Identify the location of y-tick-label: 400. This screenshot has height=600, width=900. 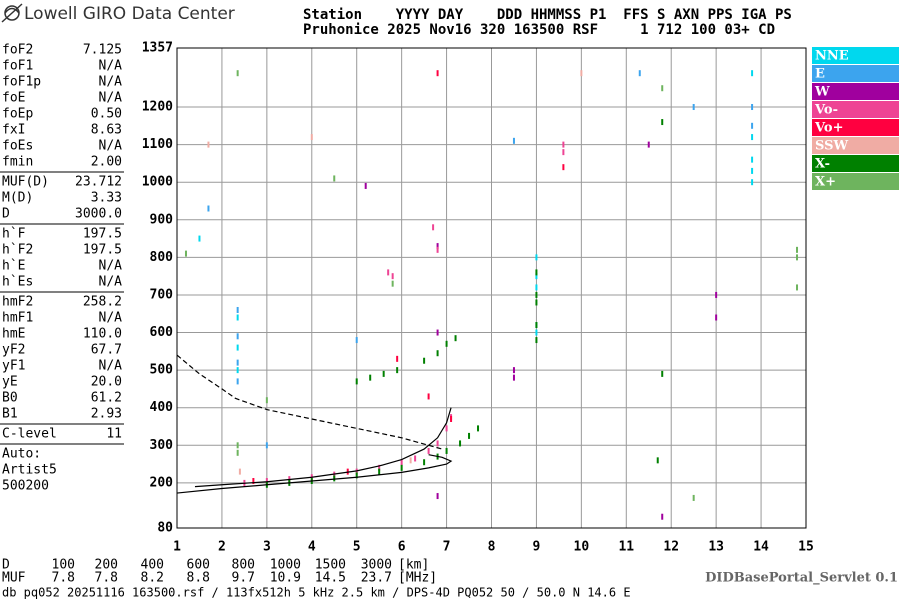
(162, 407).